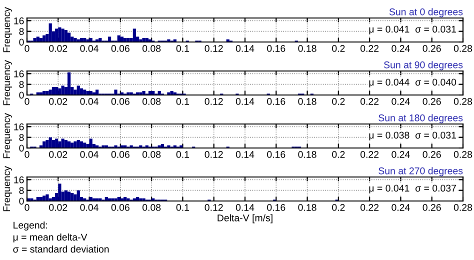 The width and height of the screenshot is (474, 260). Describe the element at coordinates (412, 30) in the screenshot. I see `annotation: μ = 0.041 σ = 0.031` at that location.